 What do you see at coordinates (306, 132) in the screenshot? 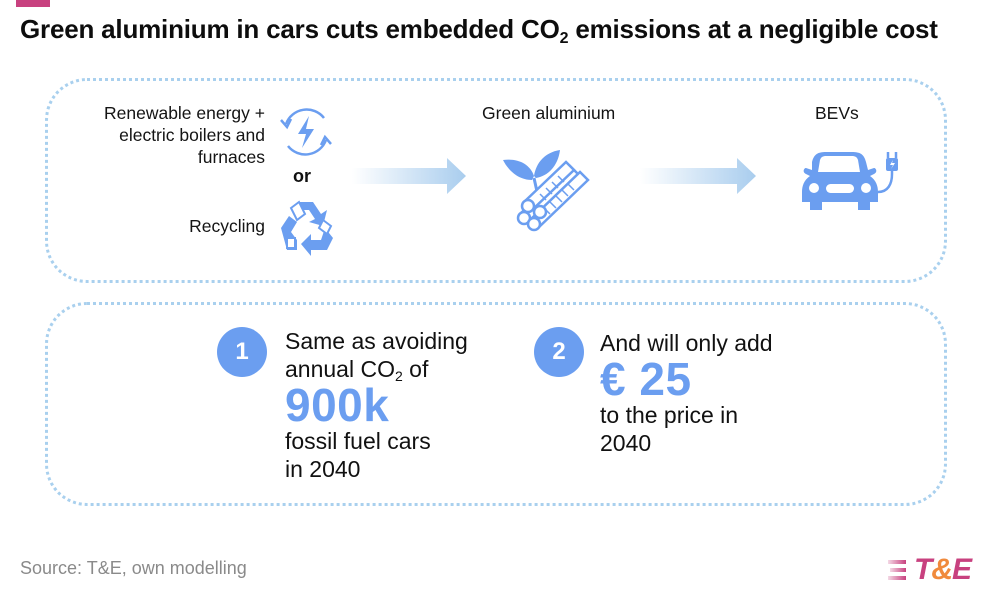
I see `lightning-cycle-icon` at bounding box center [306, 132].